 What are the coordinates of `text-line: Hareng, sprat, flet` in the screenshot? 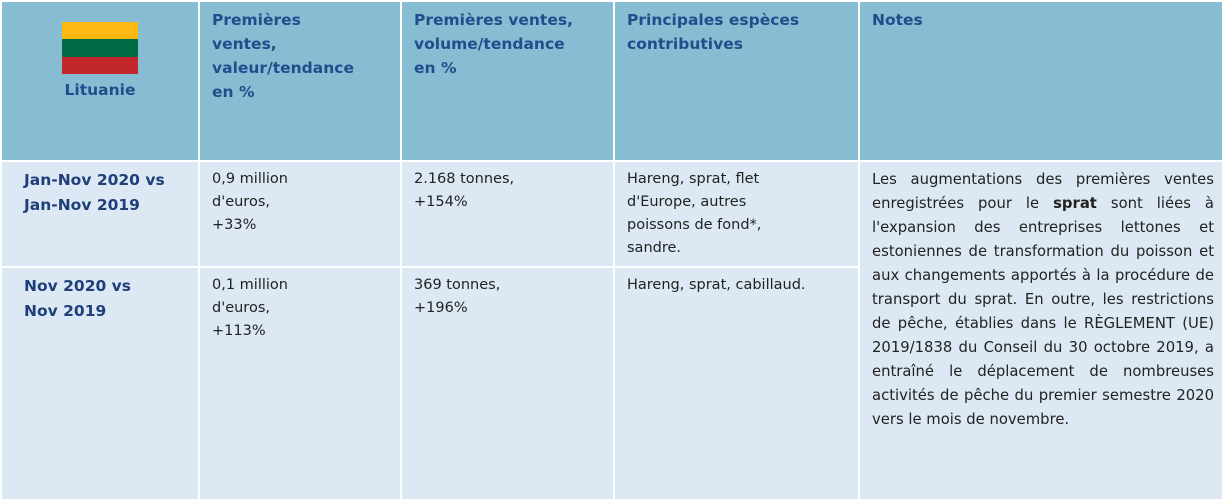 It's located at (693, 179).